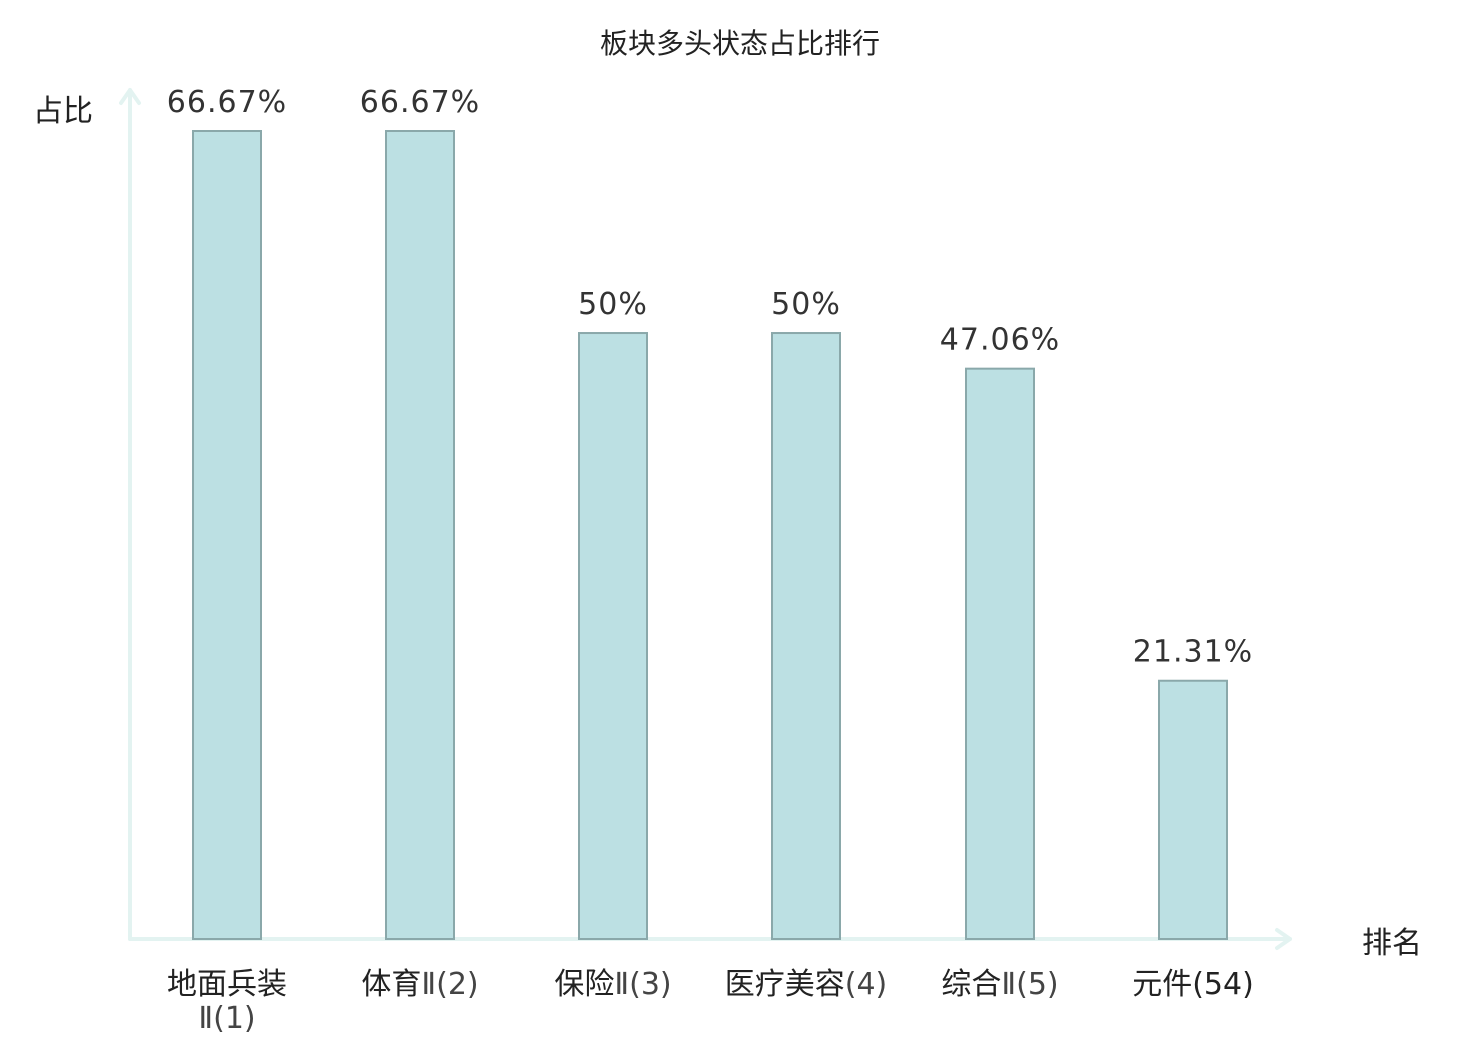  I want to click on tick-label: 医疗美容(4), so click(806, 984).